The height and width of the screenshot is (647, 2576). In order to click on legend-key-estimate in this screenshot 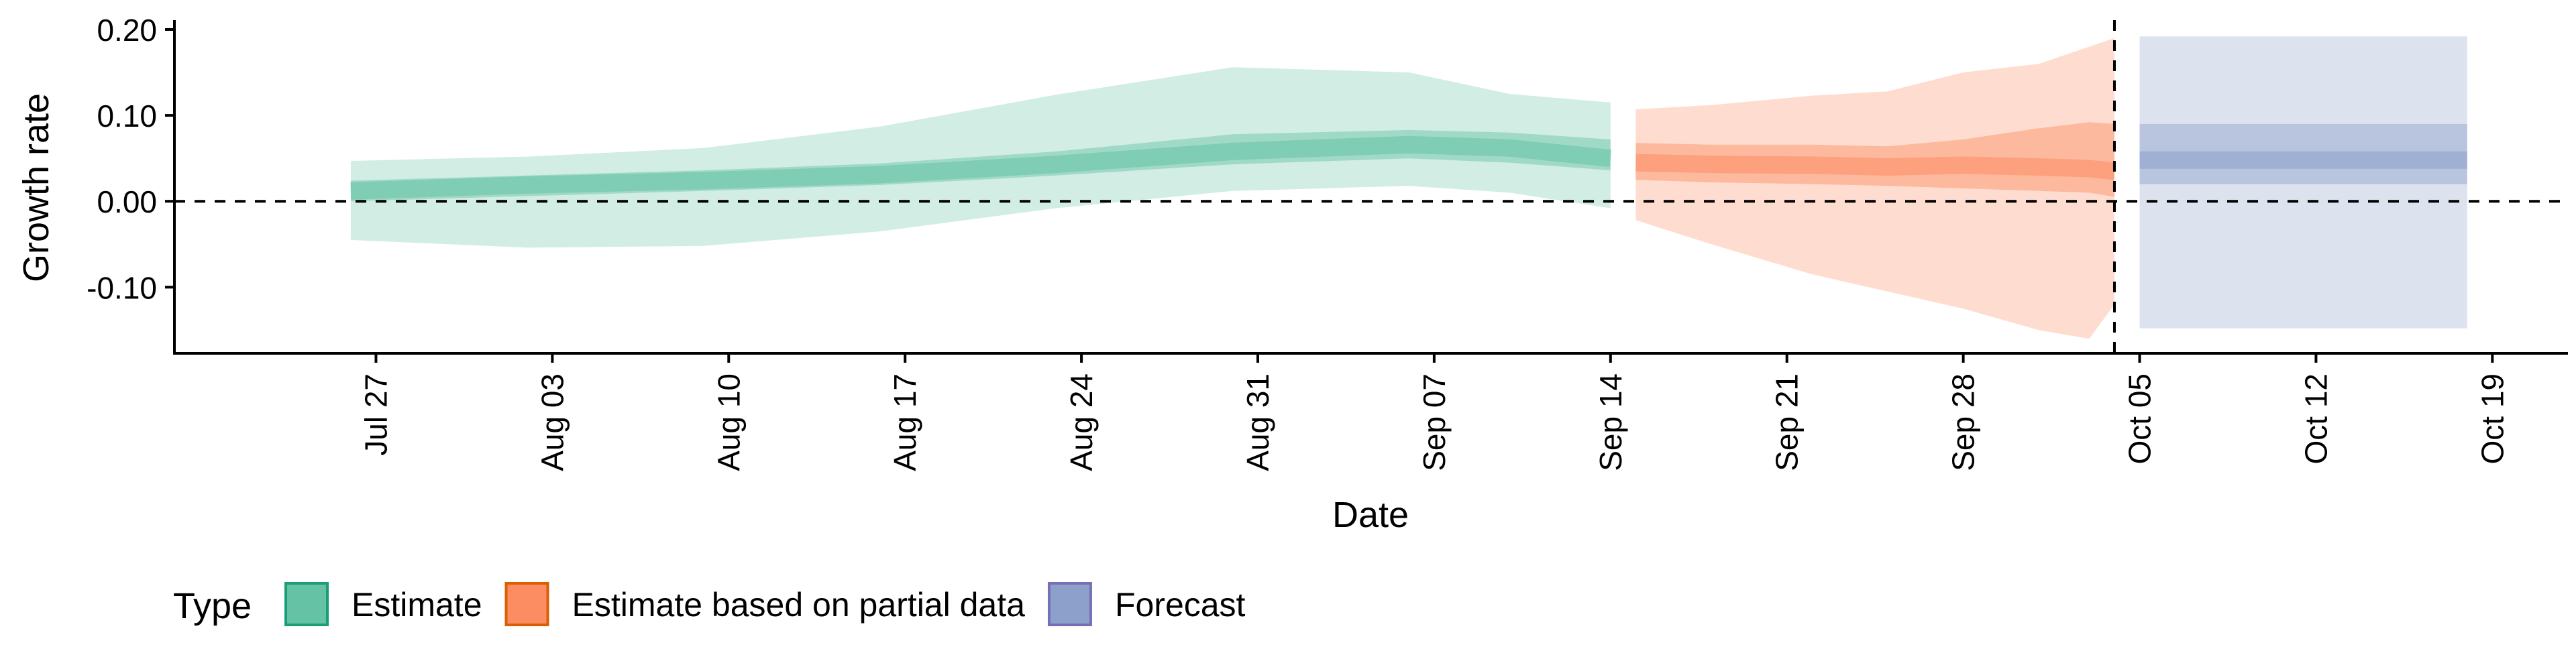, I will do `click(306, 604)`.